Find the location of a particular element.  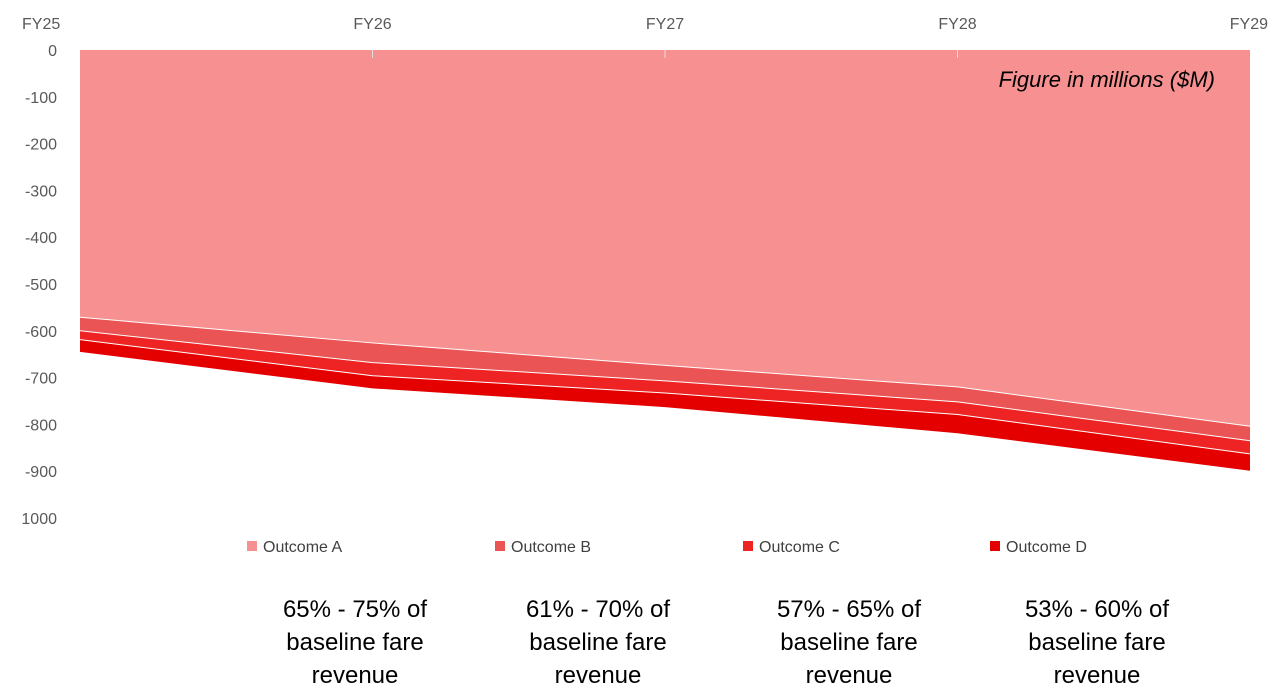

legend-label: Outcome A is located at coordinates (302, 547).